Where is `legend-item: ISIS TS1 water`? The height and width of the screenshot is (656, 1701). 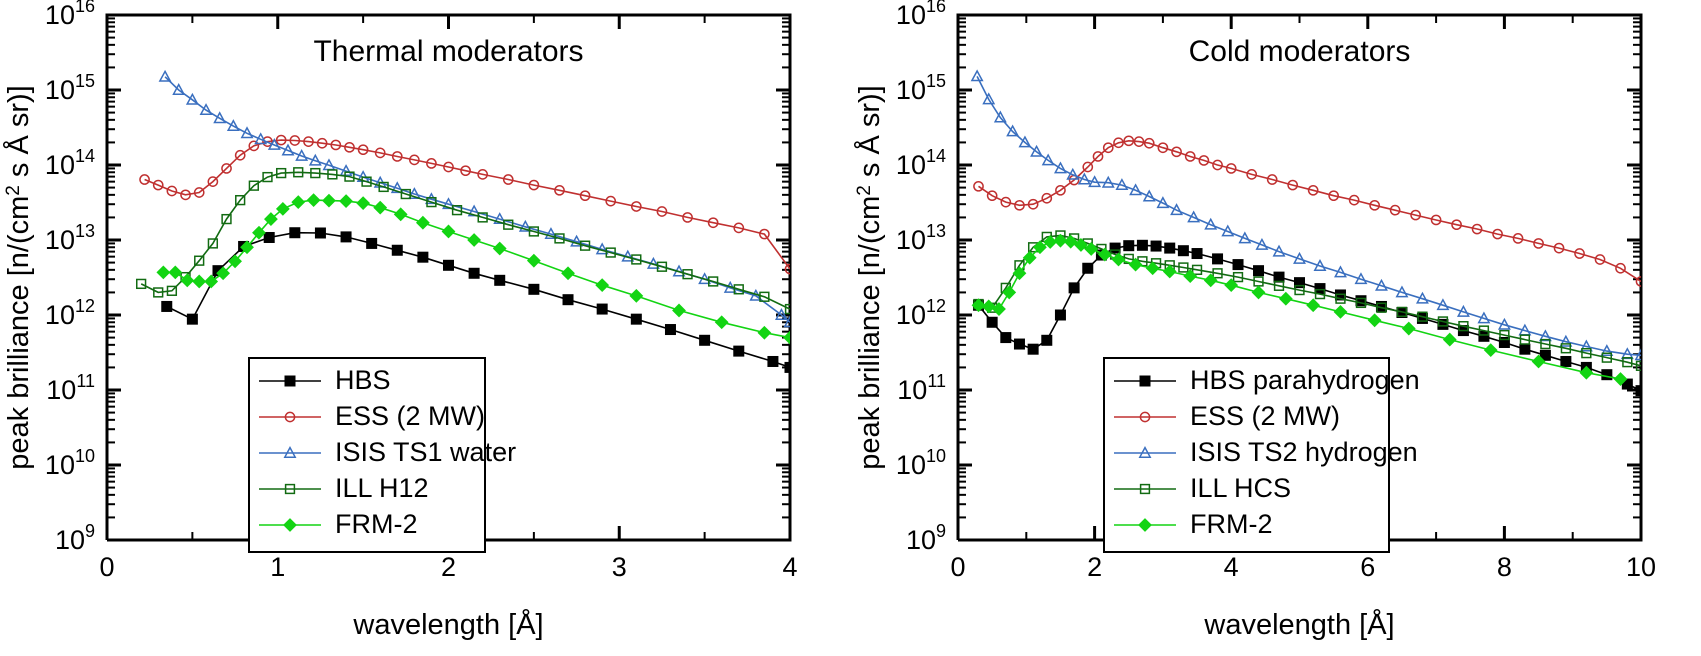
legend-item: ISIS TS1 water is located at coordinates (387, 452).